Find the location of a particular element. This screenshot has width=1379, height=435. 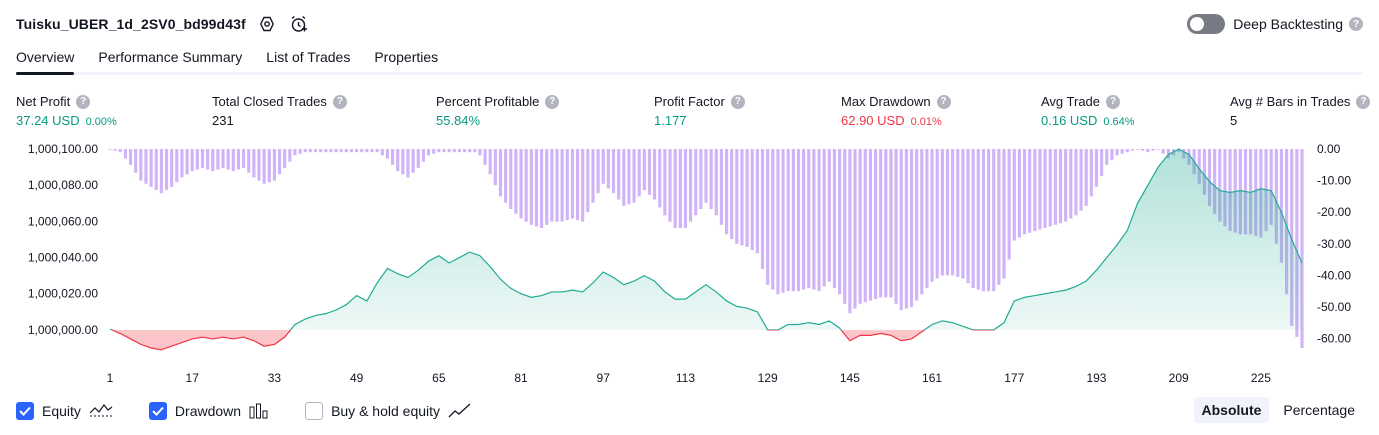

tab-properties: Properties is located at coordinates (406, 57).